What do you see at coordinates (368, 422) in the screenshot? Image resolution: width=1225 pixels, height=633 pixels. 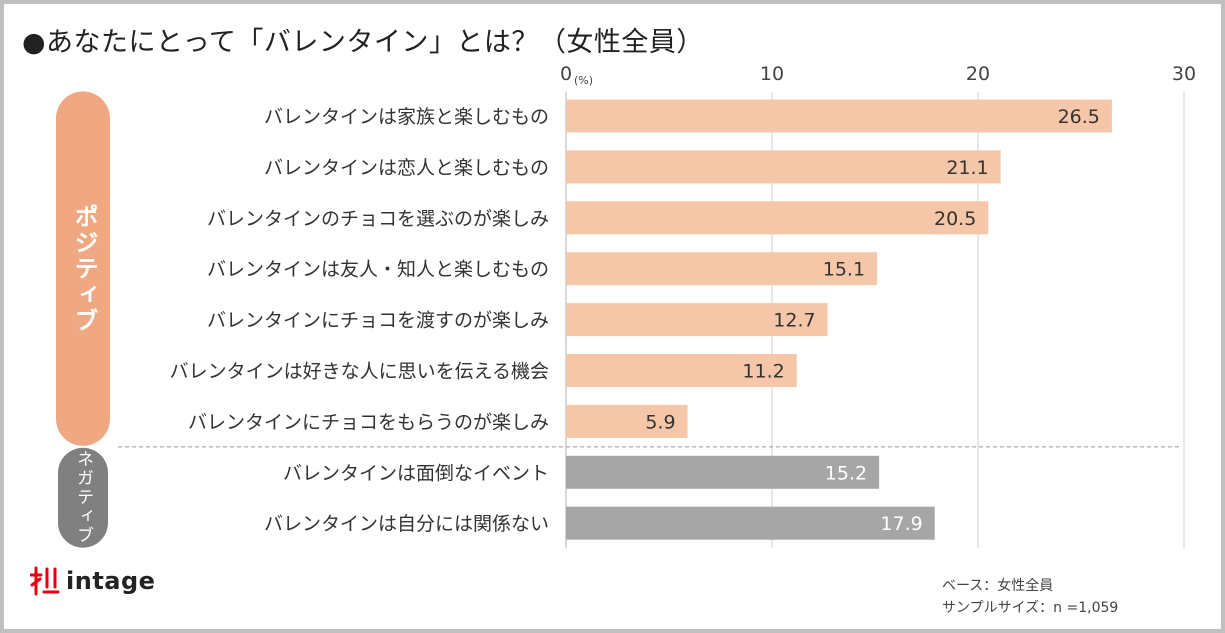 I see `category-label: バレンタインにチョコをもらうのが楽しみ` at bounding box center [368, 422].